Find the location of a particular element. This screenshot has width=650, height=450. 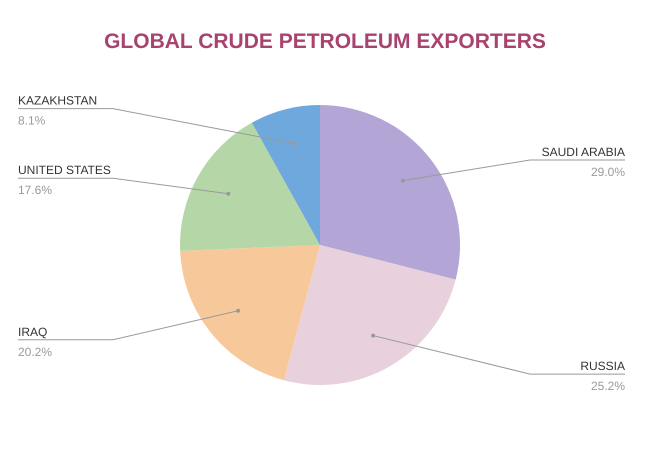

data-label: 20.2% is located at coordinates (35, 351).